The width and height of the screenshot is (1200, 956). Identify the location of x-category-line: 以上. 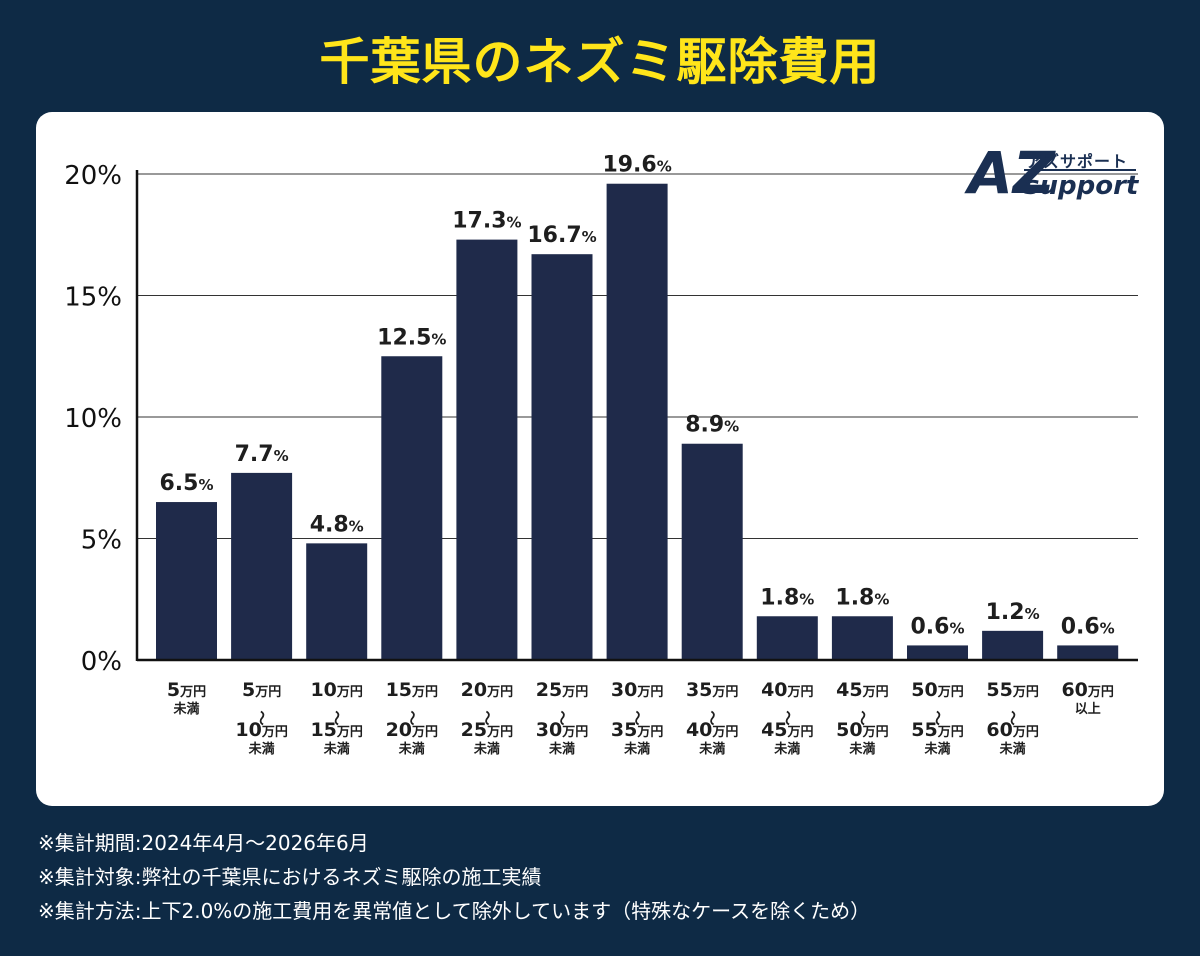
(1088, 709).